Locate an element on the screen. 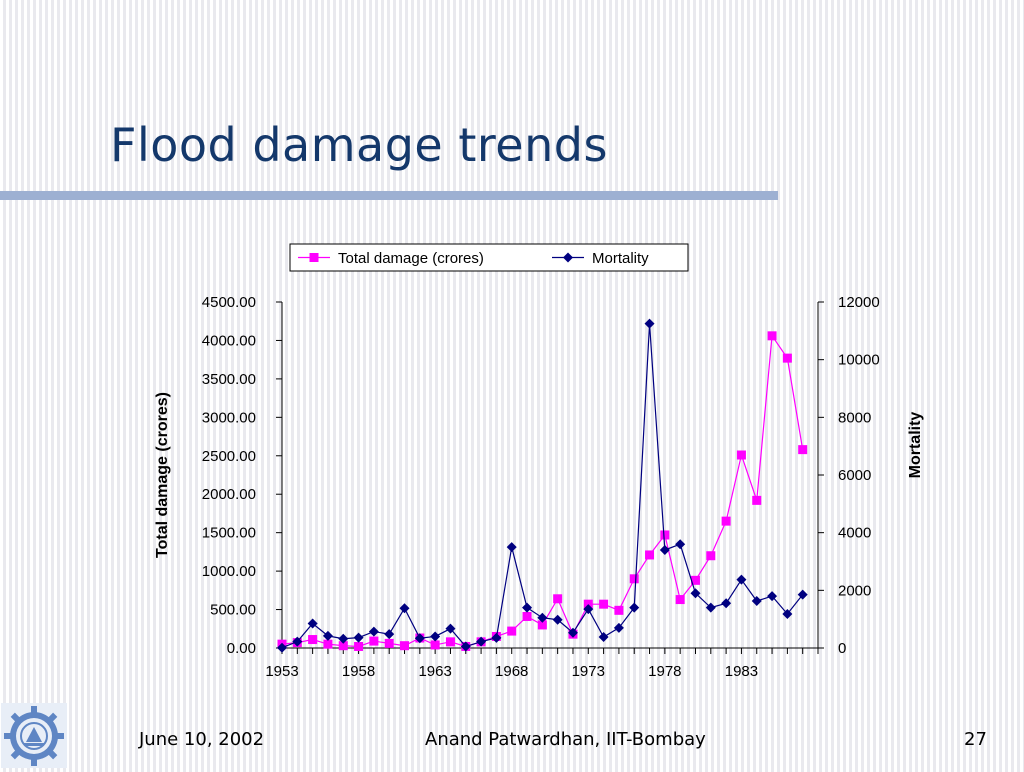 This screenshot has height=772, width=1024. x-tick-label: 1953 is located at coordinates (281, 671).